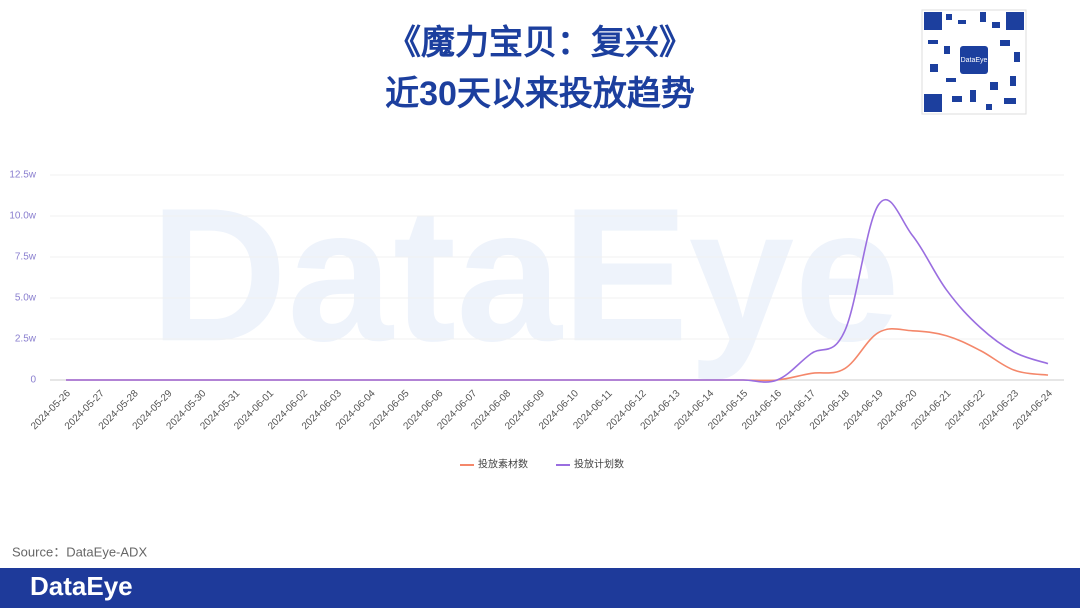 This screenshot has height=608, width=1080. What do you see at coordinates (540, 94) in the screenshot?
I see `chart-subtitle: 近30天以来投放趋势` at bounding box center [540, 94].